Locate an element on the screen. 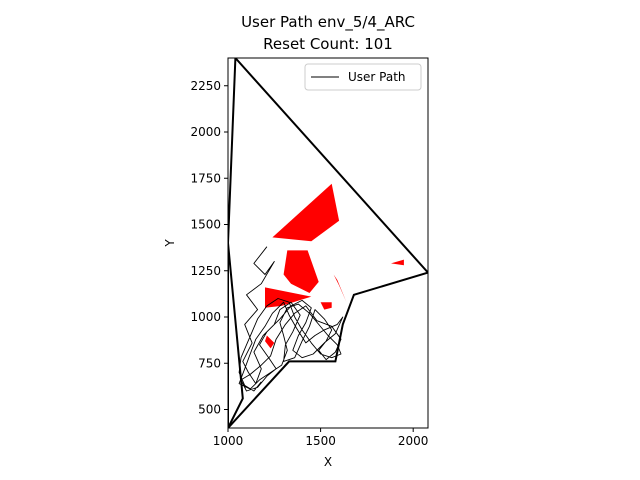  y-tick-label: 2250 is located at coordinates (205, 86).